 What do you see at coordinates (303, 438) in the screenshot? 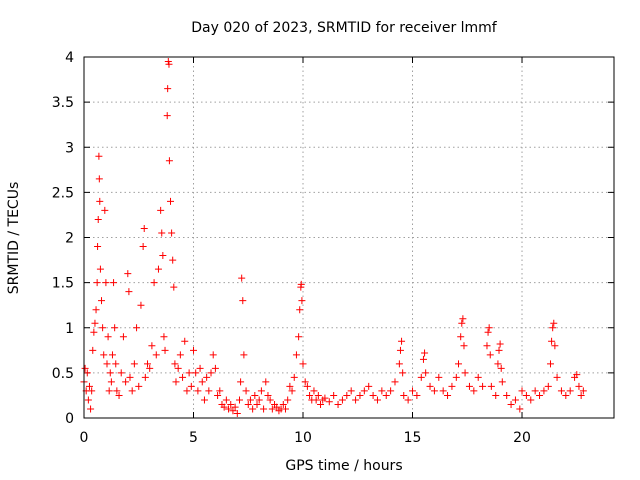
I see `x-tick-label: 10` at bounding box center [303, 438].